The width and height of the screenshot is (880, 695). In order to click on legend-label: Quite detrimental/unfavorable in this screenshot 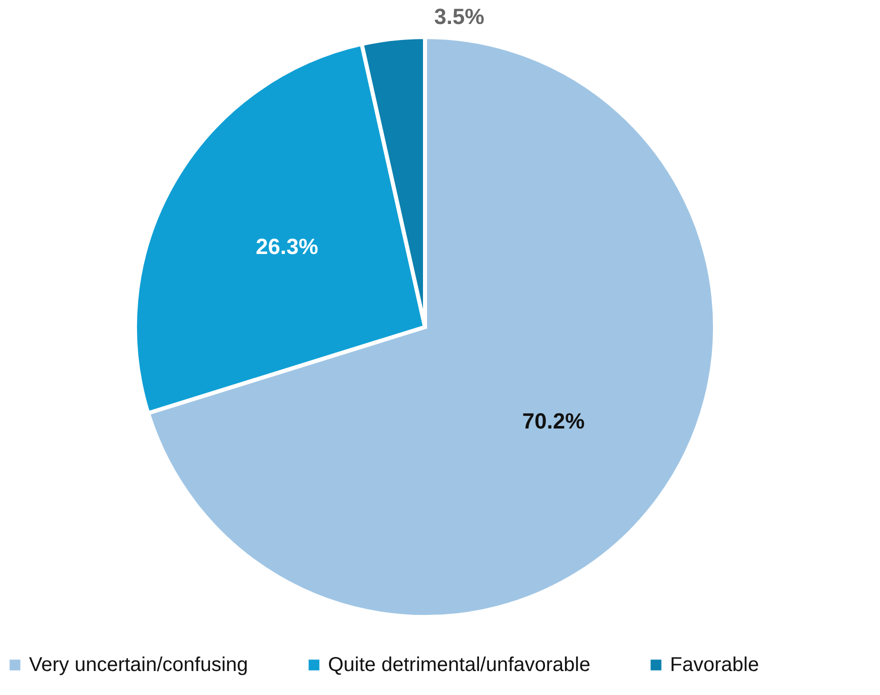, I will do `click(459, 665)`.